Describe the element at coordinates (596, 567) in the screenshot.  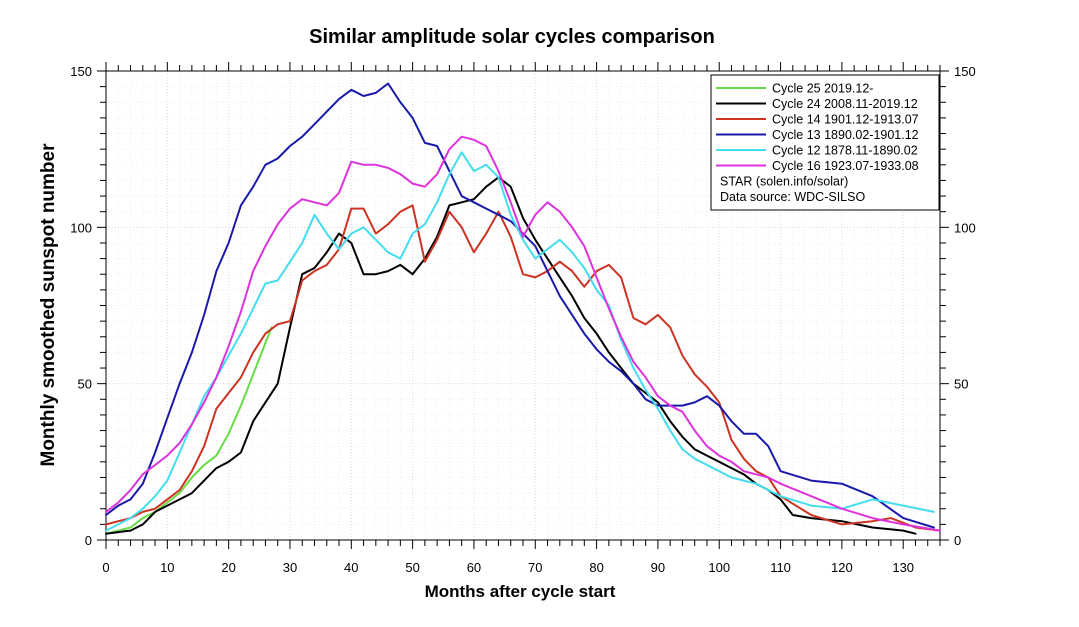
I see `x-tick-label: 80` at that location.